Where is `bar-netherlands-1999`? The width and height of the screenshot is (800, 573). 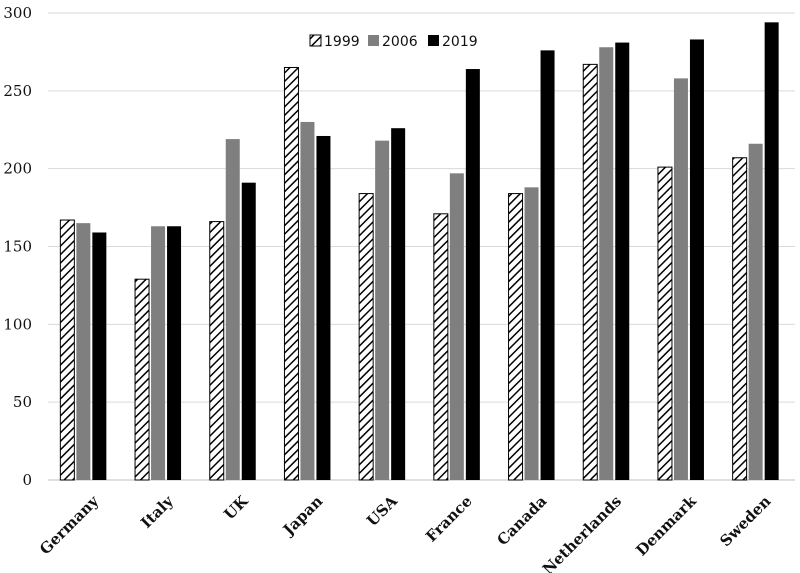
bar-netherlands-1999 is located at coordinates (590, 272).